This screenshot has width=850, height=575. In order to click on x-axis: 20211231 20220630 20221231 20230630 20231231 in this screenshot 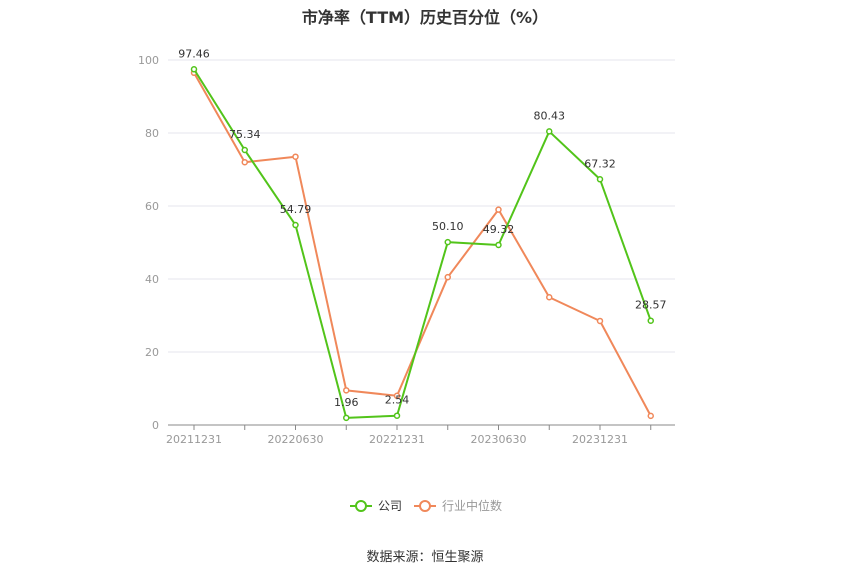, I will do `click(420, 435)`.